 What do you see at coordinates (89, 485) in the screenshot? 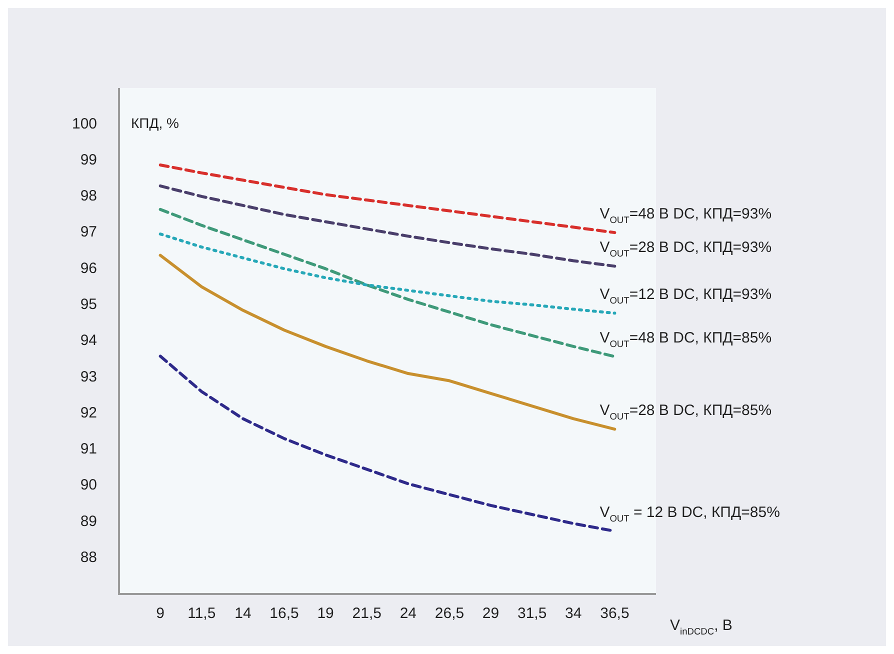
I see `y-tick-label: 90` at bounding box center [89, 485].